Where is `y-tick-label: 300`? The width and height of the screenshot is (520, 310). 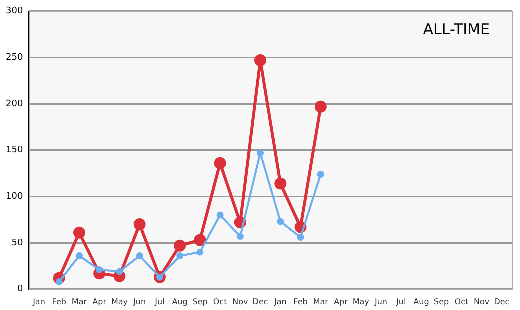
y-tick-label: 300 is located at coordinates (15, 11).